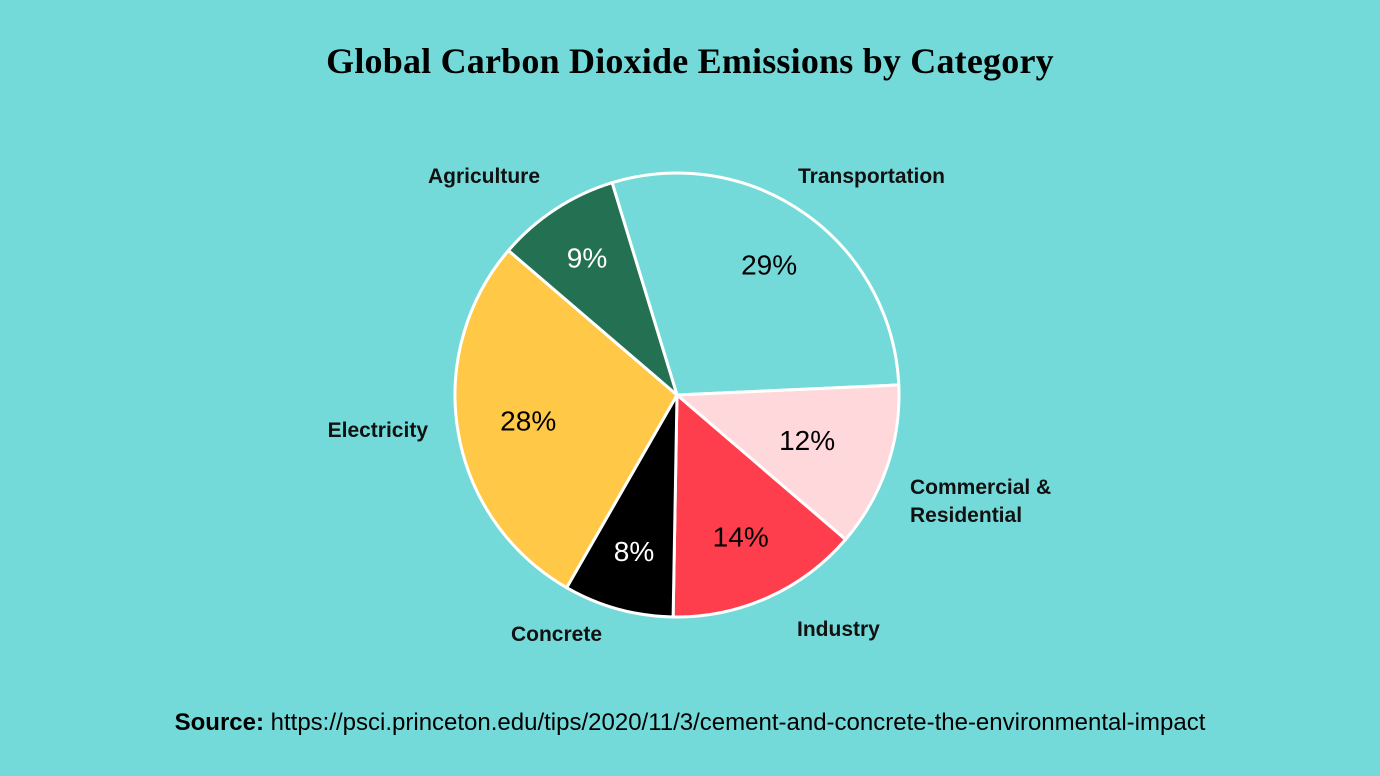 The image size is (1380, 776). Describe the element at coordinates (219, 722) in the screenshot. I see `source-prefix: Source:` at that location.